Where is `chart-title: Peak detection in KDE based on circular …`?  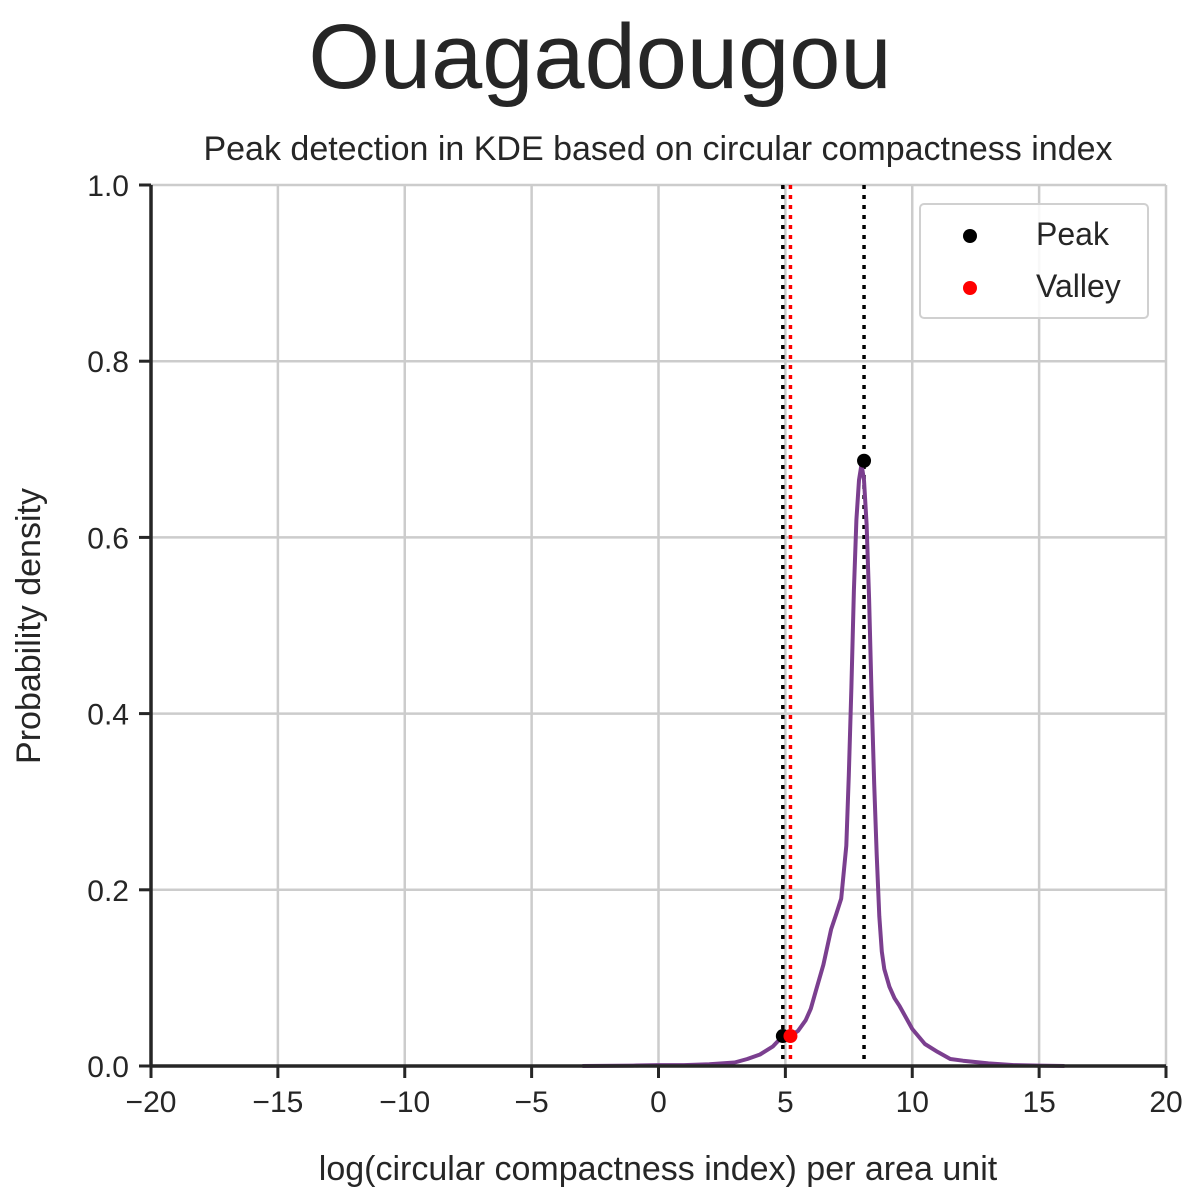
chart-title: Peak detection in KDE based on circular … is located at coordinates (657, 149).